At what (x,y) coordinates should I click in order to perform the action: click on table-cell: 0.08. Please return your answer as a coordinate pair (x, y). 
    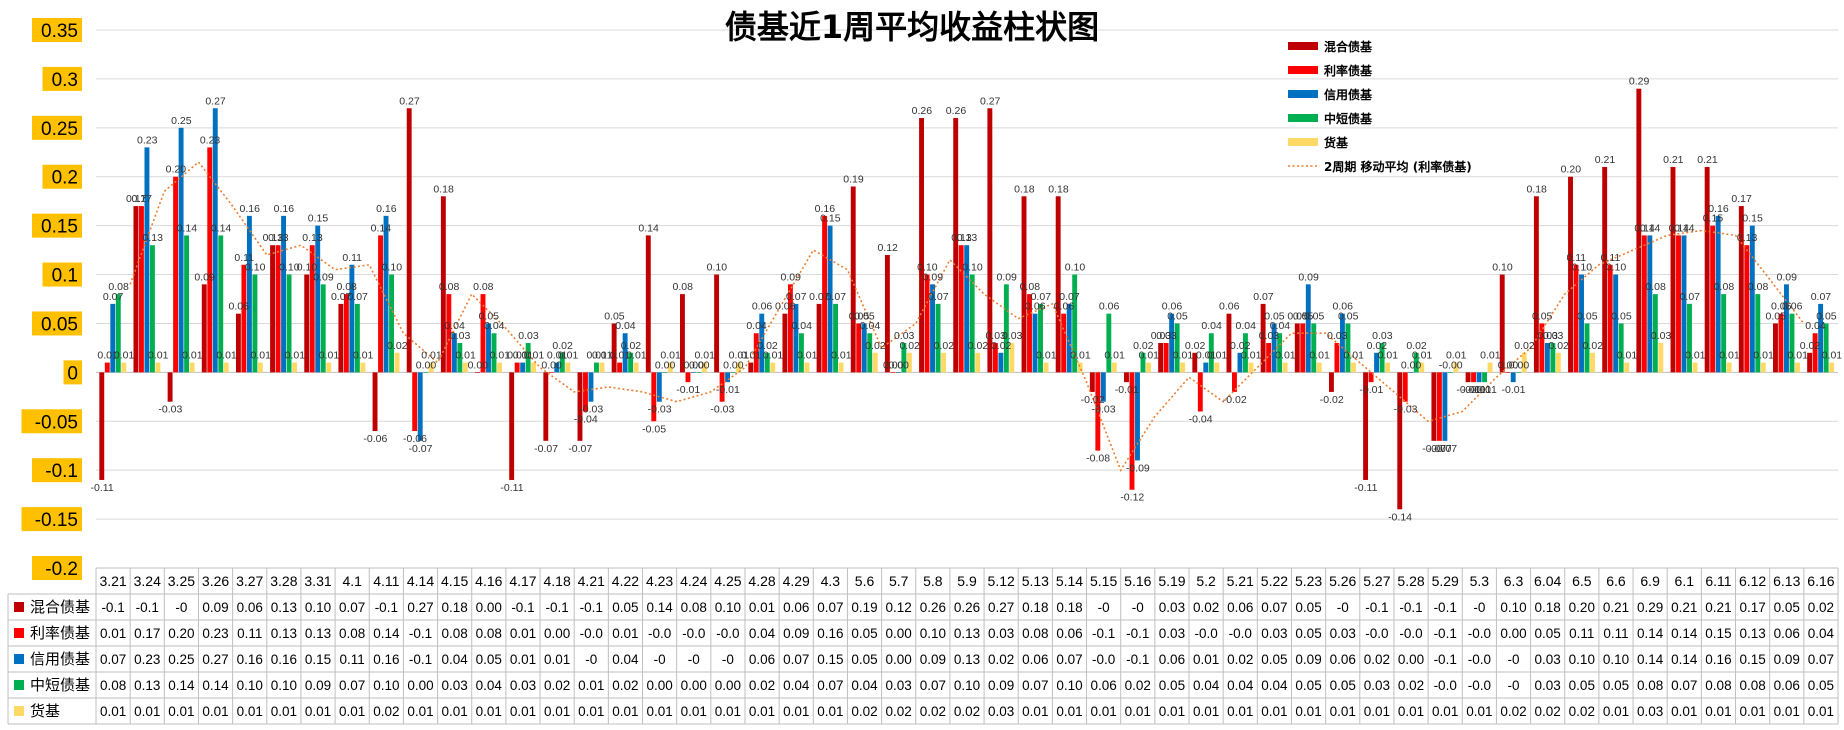
    Looking at the image, I should click on (1650, 685).